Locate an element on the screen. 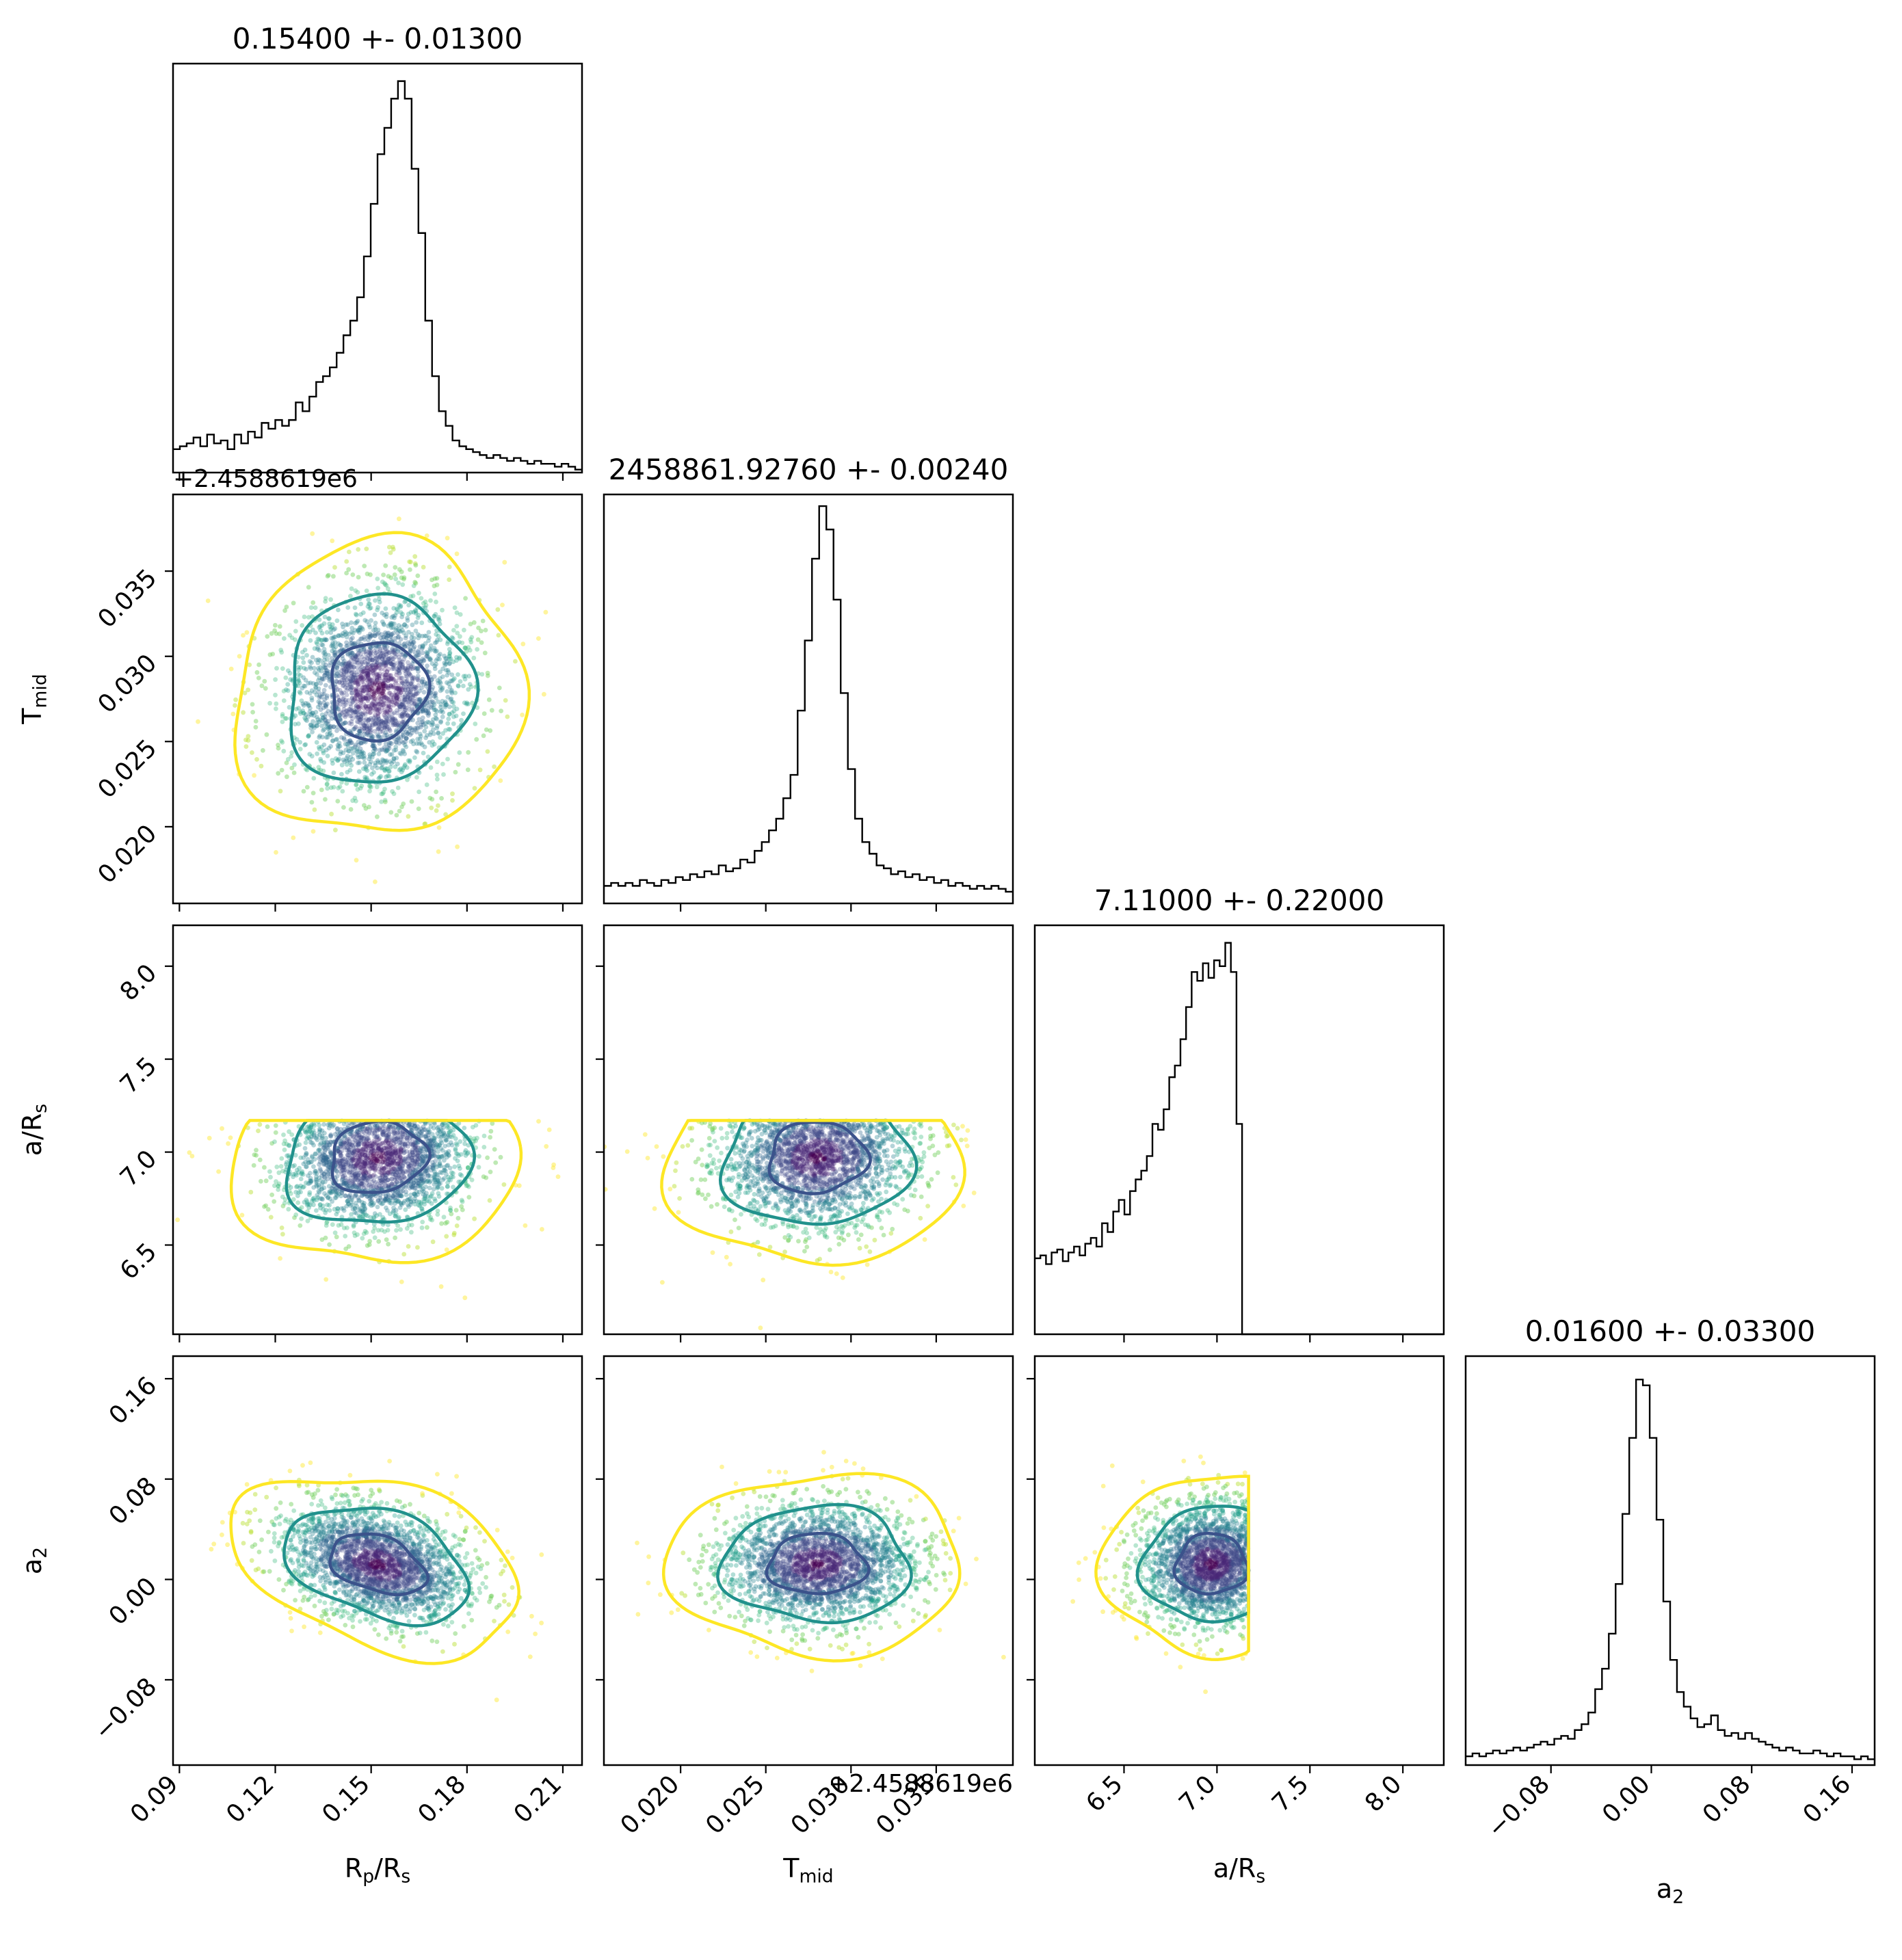 The image size is (1902, 1960). x-tick-label: 7.5 is located at coordinates (1290, 1793).